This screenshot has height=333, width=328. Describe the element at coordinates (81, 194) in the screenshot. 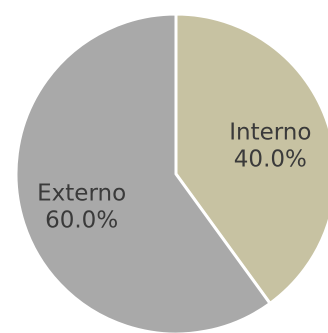

I see `slice-label-externo: Externo` at that location.